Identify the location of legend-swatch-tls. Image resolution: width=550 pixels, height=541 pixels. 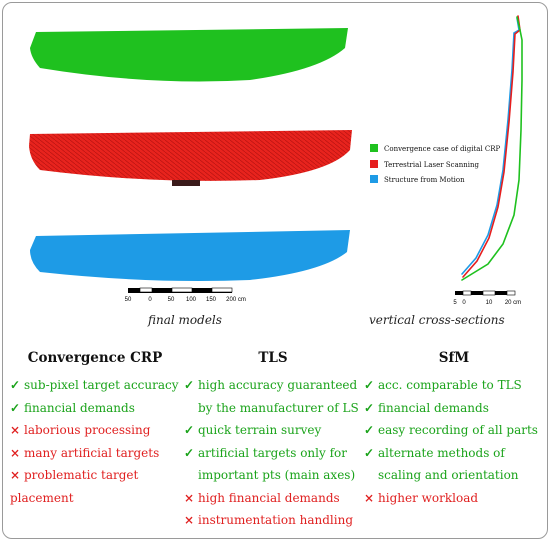
(374, 164).